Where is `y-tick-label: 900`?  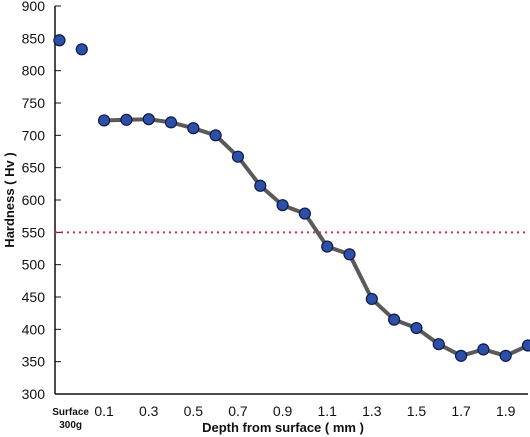
y-tick-label: 900 is located at coordinates (34, 7).